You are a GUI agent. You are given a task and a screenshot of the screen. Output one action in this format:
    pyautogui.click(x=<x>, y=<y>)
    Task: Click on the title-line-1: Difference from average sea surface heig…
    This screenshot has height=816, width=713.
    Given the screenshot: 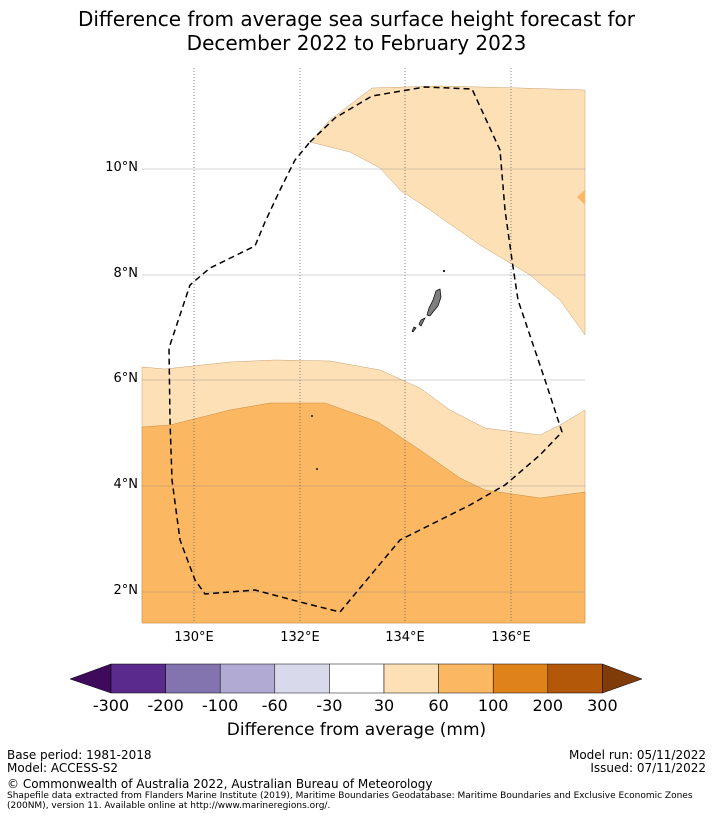 What is the action you would take?
    pyautogui.click(x=356, y=19)
    